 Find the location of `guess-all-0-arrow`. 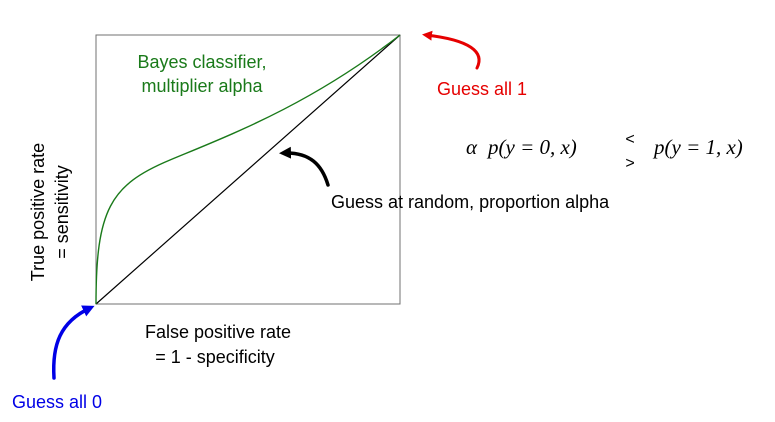

guess-all-0-arrow is located at coordinates (73, 342).